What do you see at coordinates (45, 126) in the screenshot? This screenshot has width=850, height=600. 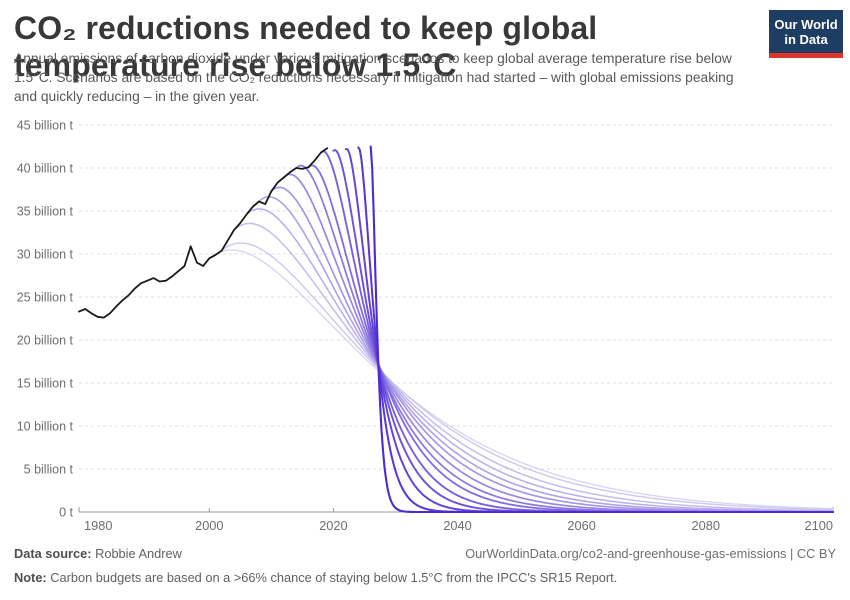 I see `y-tick-label-45: 45 billion t` at bounding box center [45, 126].